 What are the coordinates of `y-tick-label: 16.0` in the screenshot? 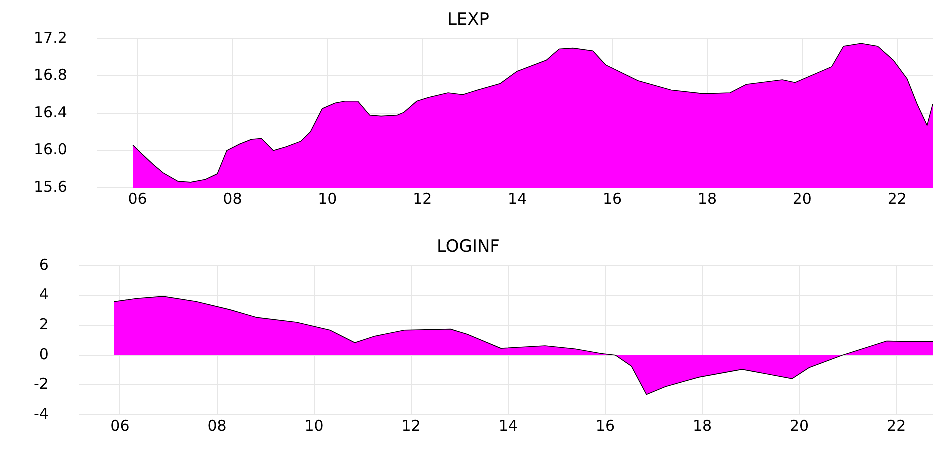 It's located at (51, 149).